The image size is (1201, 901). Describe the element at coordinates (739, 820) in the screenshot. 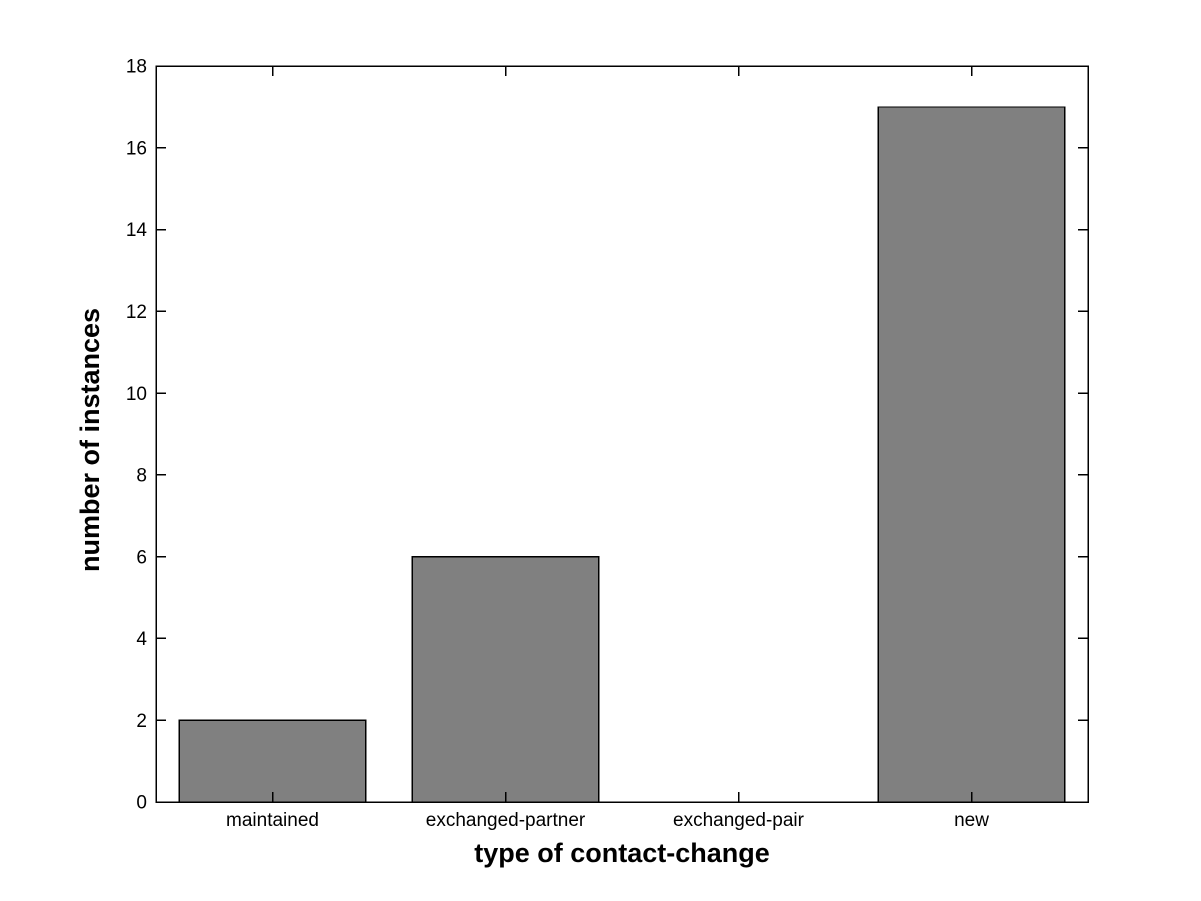

I see `x-tick-label-exchanged-pair: exchanged-pair` at that location.